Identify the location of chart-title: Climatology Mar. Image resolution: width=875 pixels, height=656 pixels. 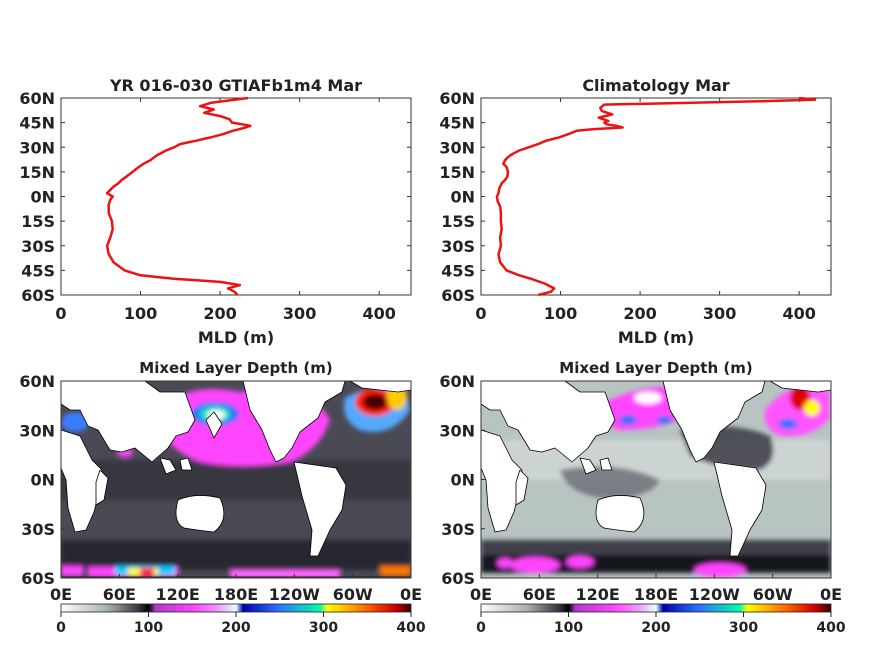
(655, 85).